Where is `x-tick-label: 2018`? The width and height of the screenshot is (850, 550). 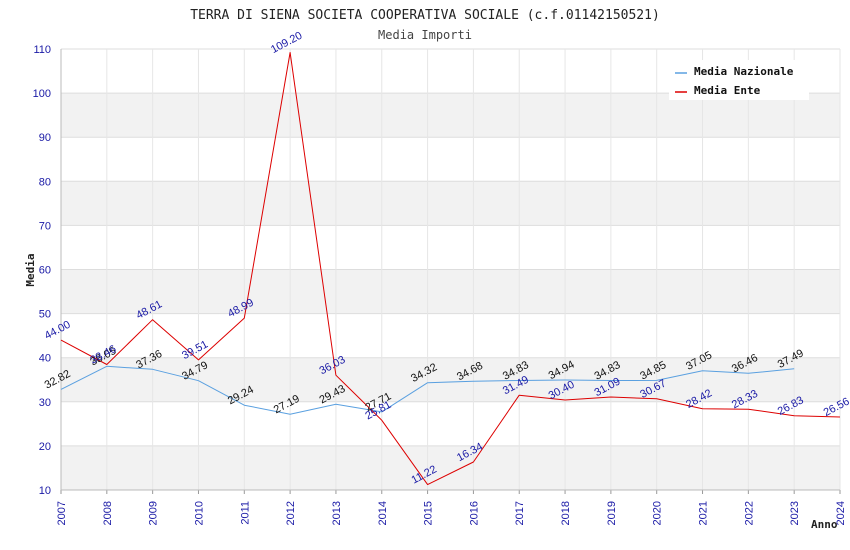 x-tick-label: 2018 is located at coordinates (566, 513).